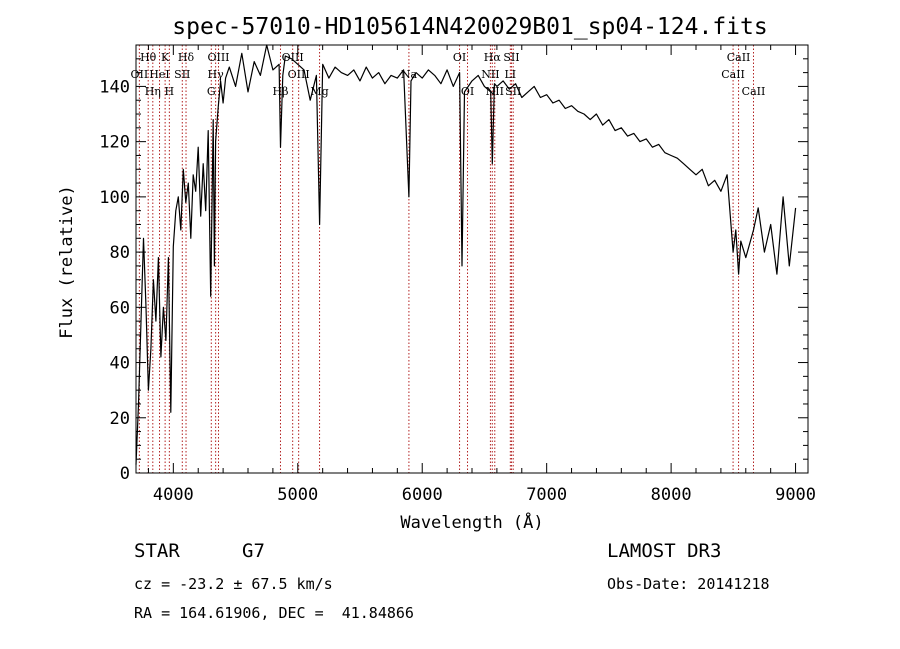 The height and width of the screenshot is (649, 900). What do you see at coordinates (148, 57) in the screenshot?
I see `line-id-label: Hθ` at bounding box center [148, 57].